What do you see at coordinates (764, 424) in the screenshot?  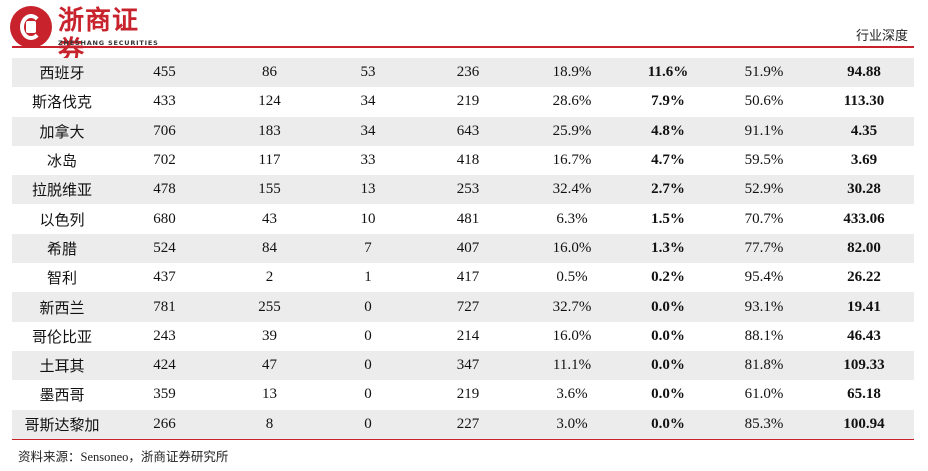 I see `value-cell: 85.3%` at bounding box center [764, 424].